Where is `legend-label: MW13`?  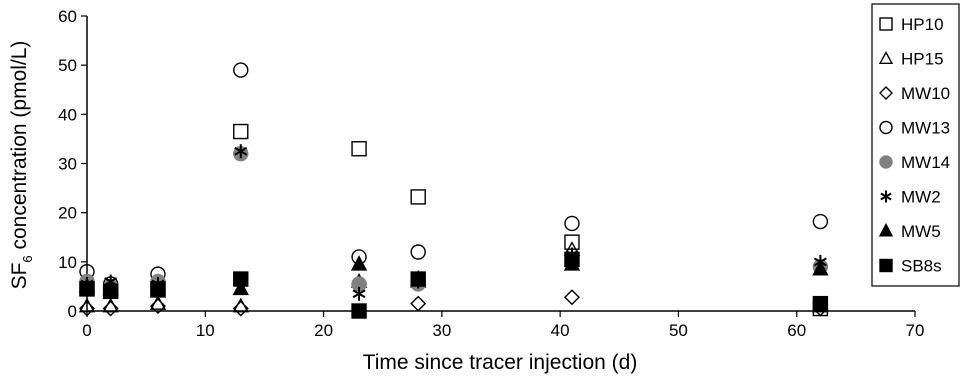
legend-label: MW13 is located at coordinates (925, 128).